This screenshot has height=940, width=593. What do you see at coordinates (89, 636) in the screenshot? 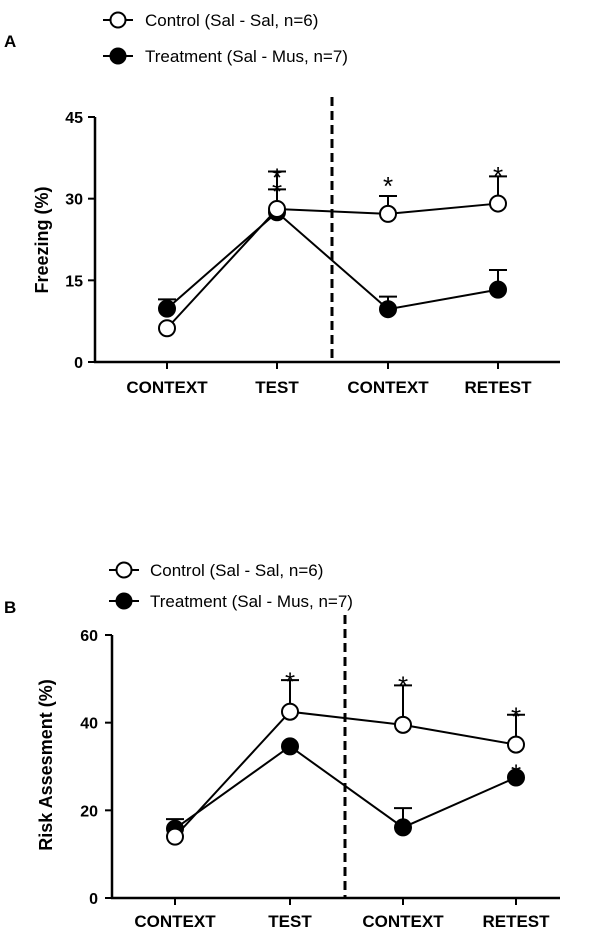
I see `y-tick-label: 60` at bounding box center [89, 636].